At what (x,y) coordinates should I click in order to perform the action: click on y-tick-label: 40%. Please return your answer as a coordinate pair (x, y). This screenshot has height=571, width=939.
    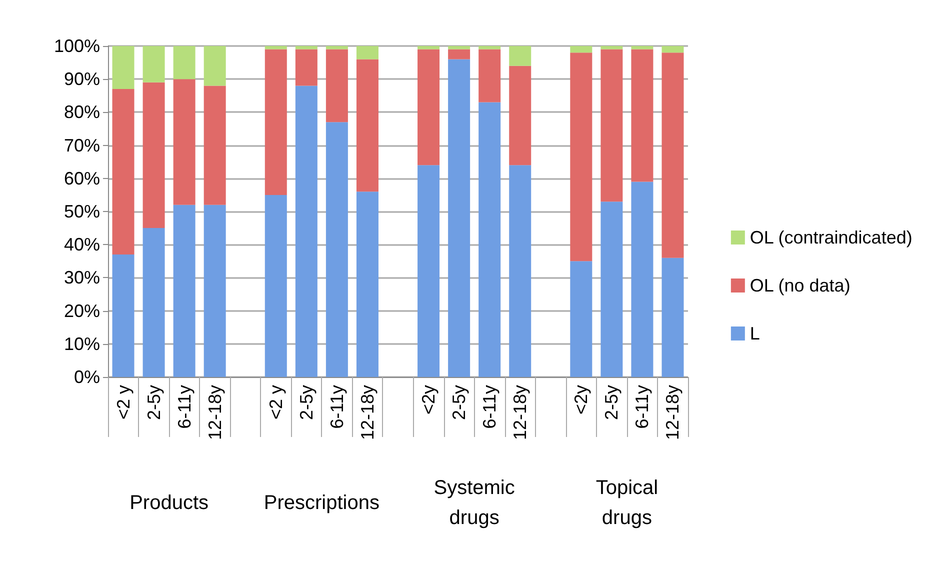
    Looking at the image, I should click on (82, 244).